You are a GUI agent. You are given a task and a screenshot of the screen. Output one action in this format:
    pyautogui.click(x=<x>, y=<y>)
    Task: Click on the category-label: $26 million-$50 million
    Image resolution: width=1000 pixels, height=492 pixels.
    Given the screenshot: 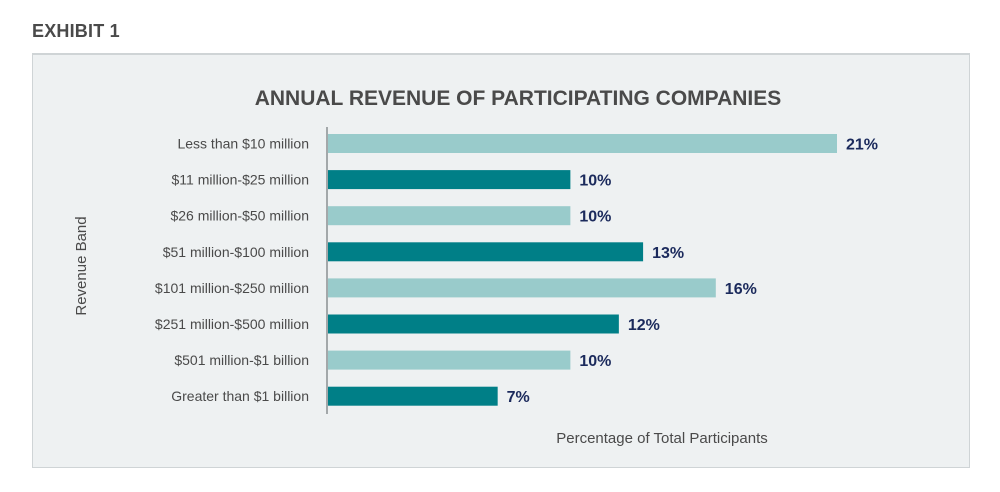 What is the action you would take?
    pyautogui.click(x=239, y=216)
    